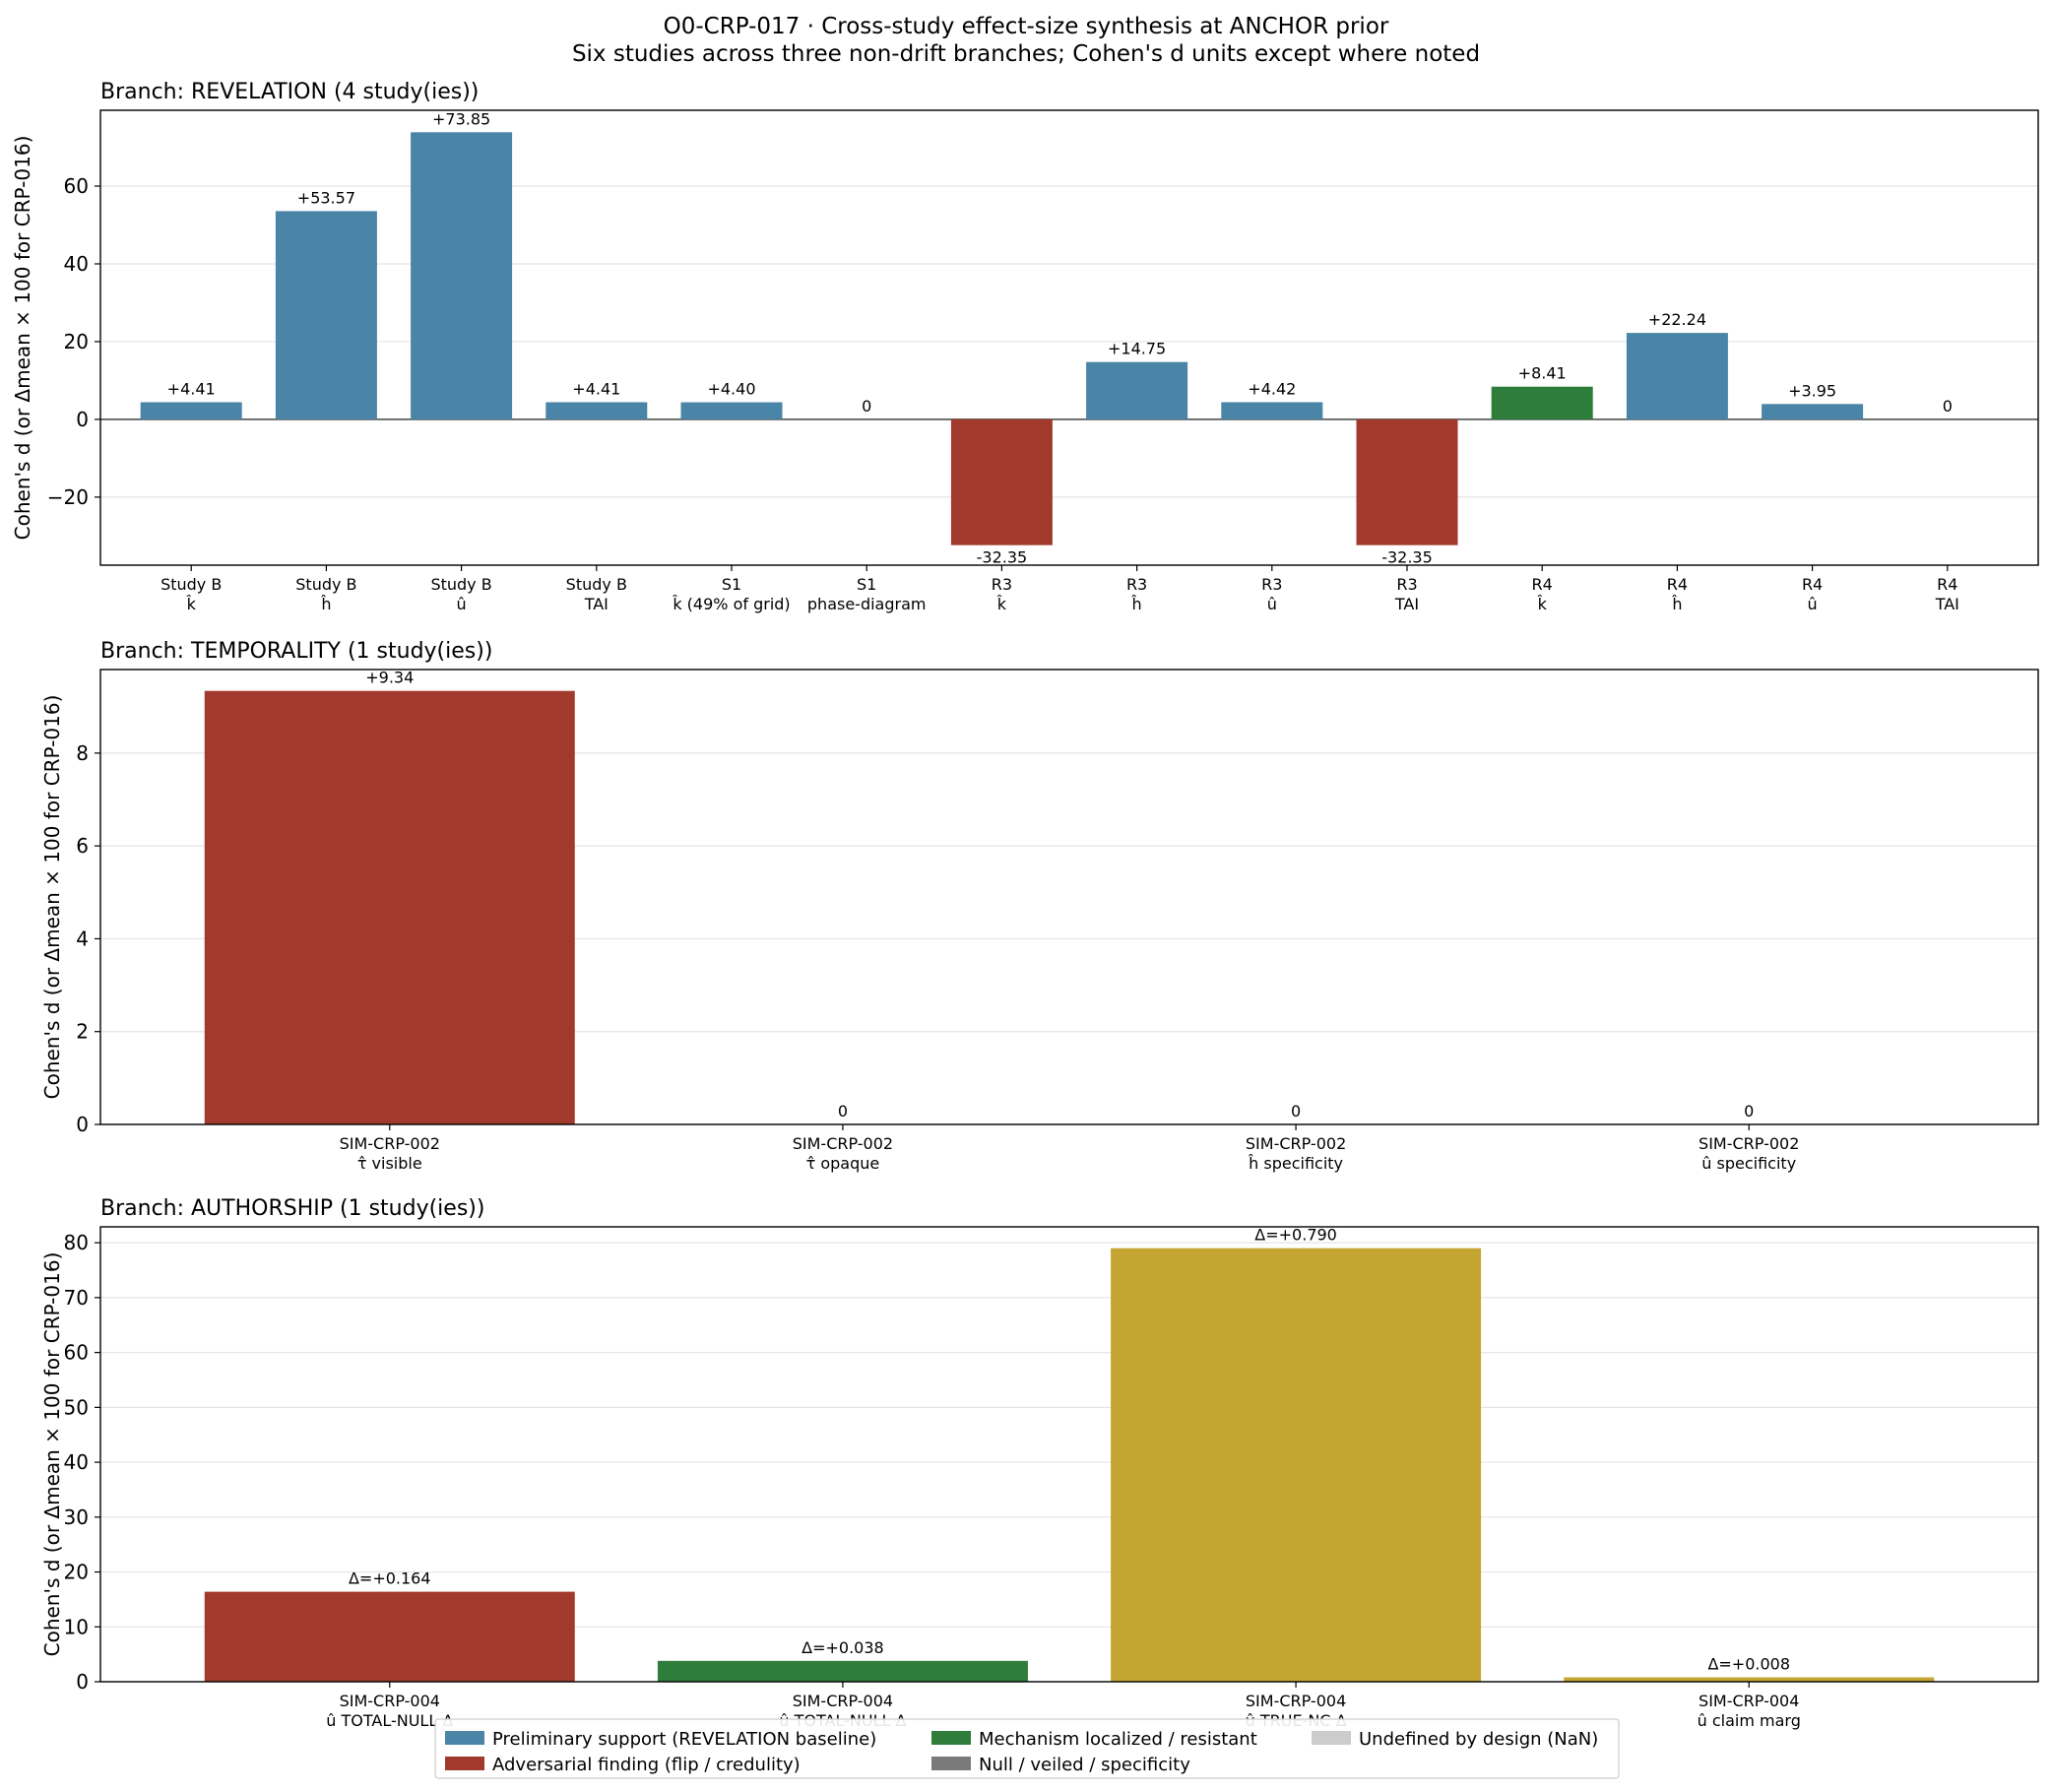 This screenshot has width=2052, height=1792. Describe the element at coordinates (461, 118) in the screenshot. I see `data-label: +73.85` at that location.